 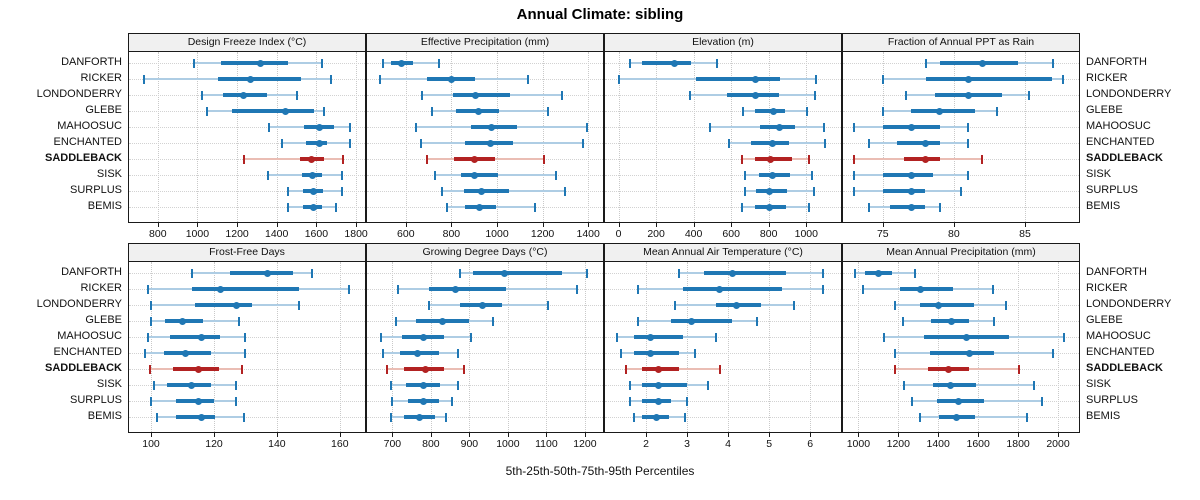 What do you see at coordinates (588, 234) in the screenshot?
I see `axis-tick-label: 1400` at bounding box center [588, 234].